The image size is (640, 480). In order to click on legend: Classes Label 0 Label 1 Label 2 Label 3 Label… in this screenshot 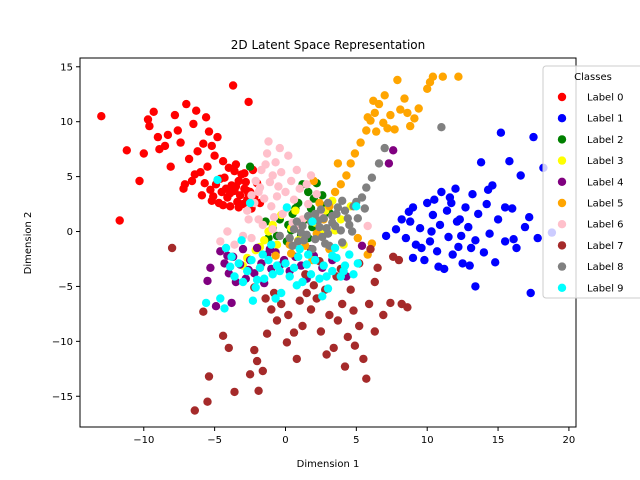, I will do `click(591, 182)`.